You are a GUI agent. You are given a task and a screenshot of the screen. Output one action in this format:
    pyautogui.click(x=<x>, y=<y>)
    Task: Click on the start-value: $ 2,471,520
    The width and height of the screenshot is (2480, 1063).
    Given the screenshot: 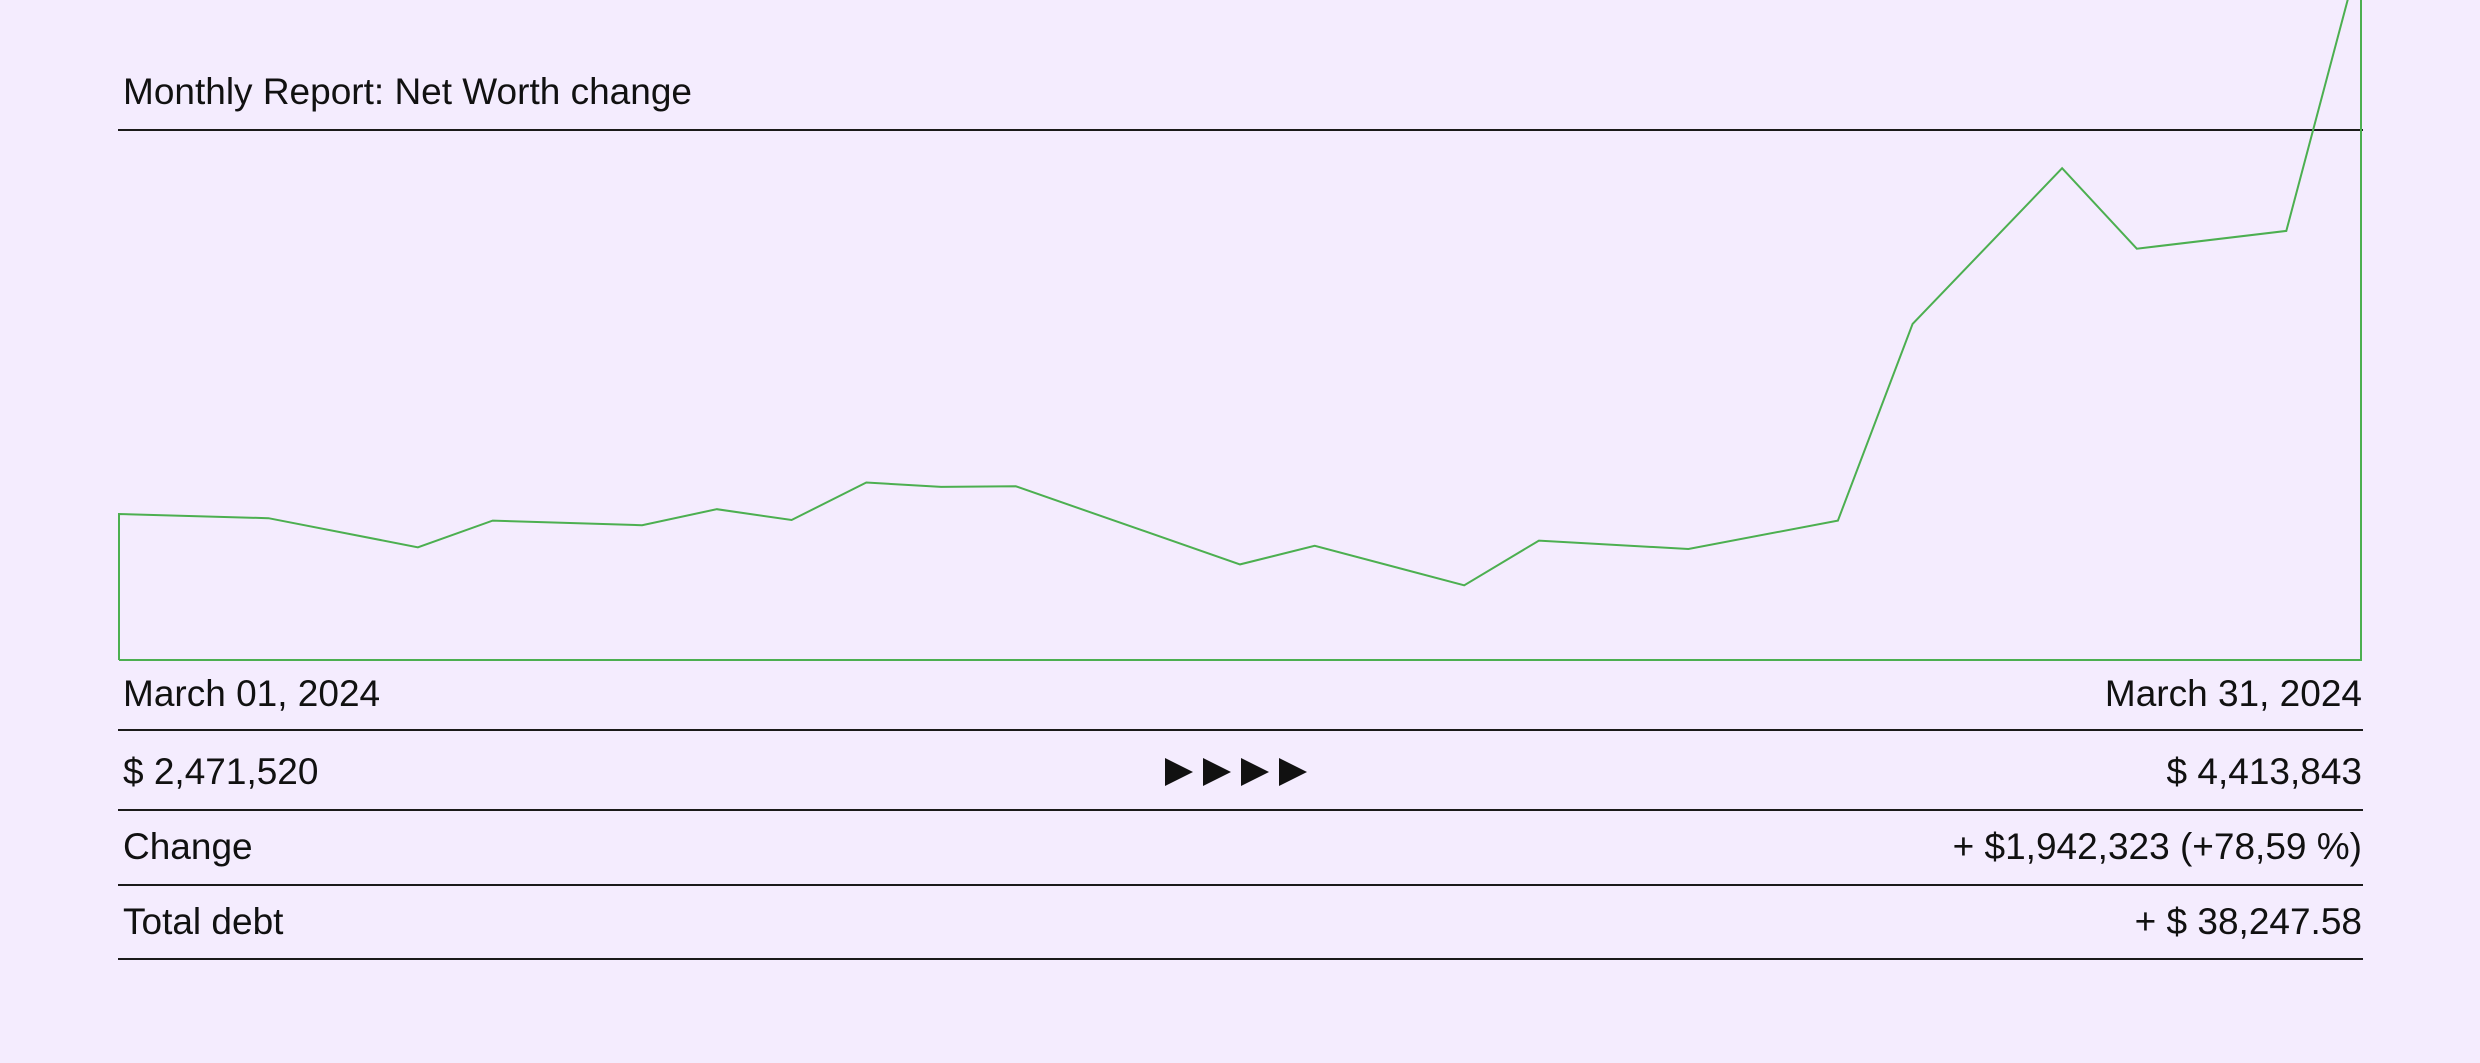 What is the action you would take?
    pyautogui.click(x=221, y=771)
    